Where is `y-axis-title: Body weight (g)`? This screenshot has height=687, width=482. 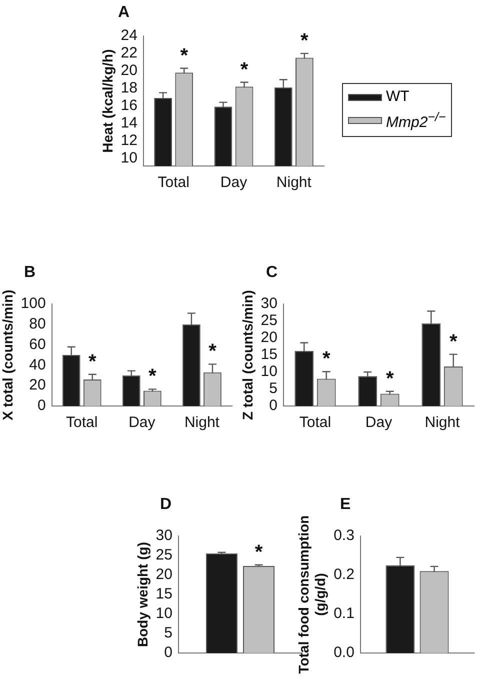
y-axis-title: Body weight (g) is located at coordinates (142, 594).